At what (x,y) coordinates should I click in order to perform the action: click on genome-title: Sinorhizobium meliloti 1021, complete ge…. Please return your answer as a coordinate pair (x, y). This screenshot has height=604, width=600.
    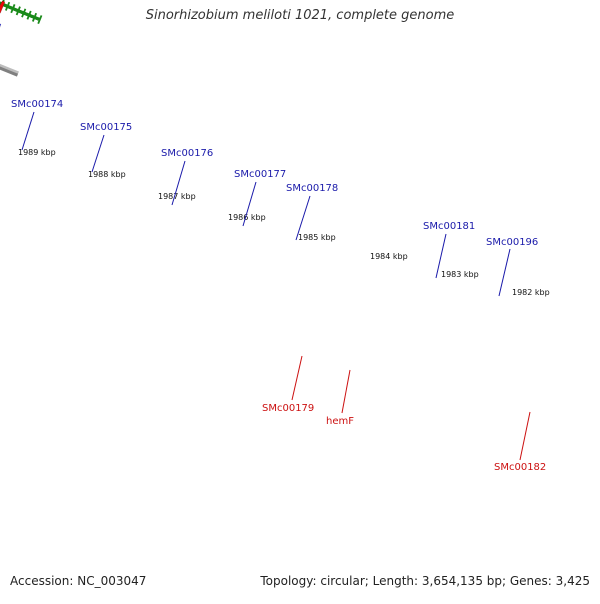
    Looking at the image, I should click on (300, 15).